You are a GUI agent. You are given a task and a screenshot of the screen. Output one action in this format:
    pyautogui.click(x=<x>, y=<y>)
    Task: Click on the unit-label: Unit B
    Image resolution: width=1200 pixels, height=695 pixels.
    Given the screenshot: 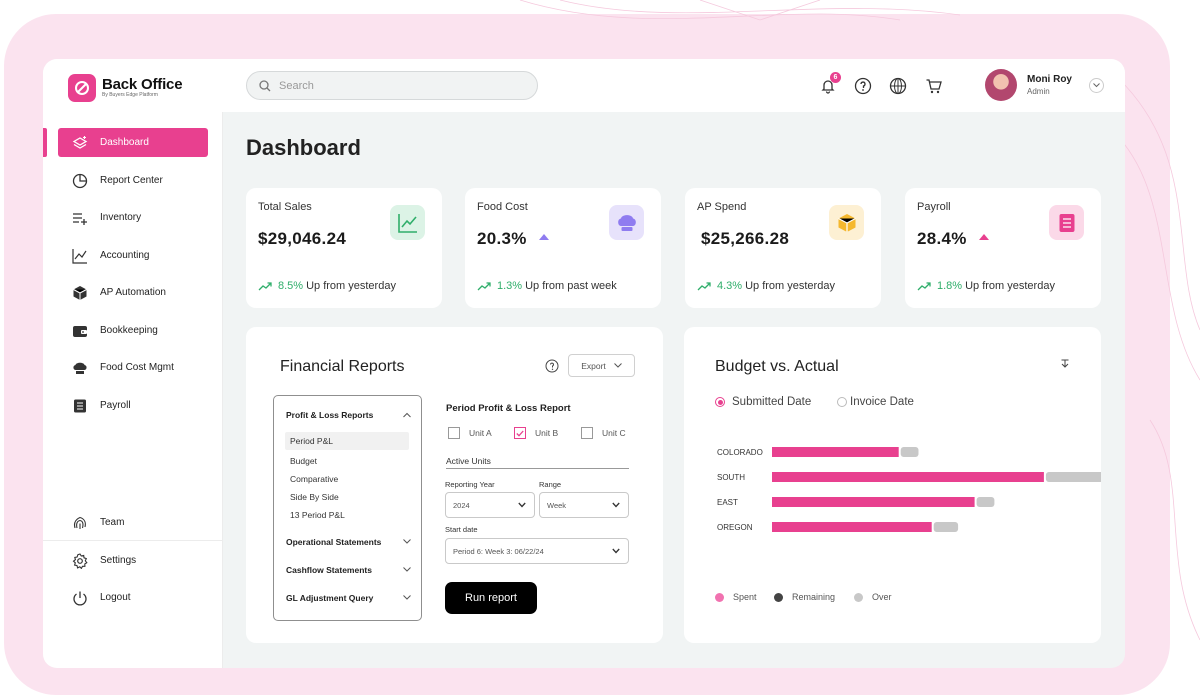 What is the action you would take?
    pyautogui.click(x=547, y=433)
    